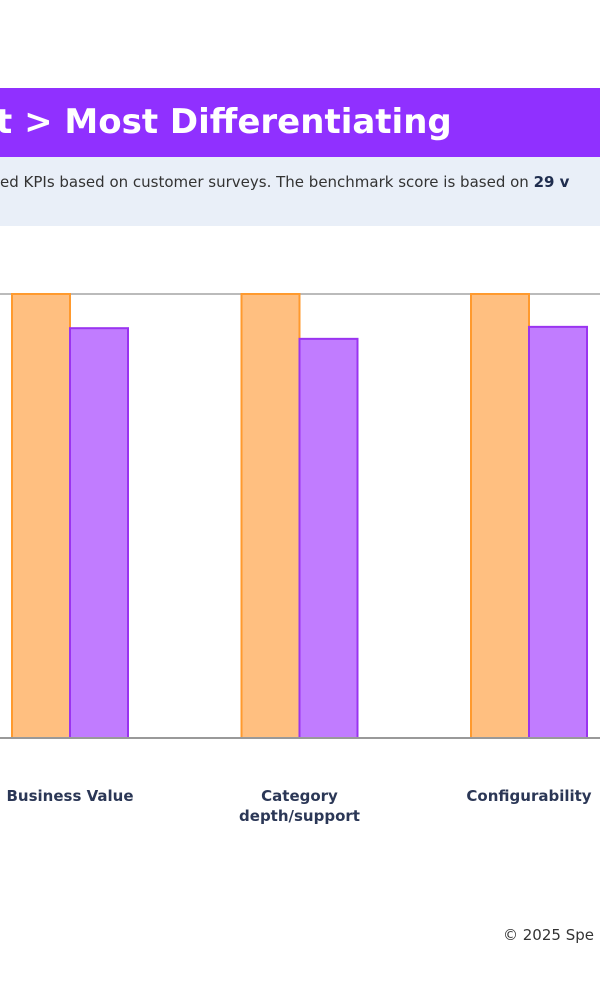 This screenshot has width=600, height=1000. What do you see at coordinates (551, 182) in the screenshot?
I see `subtitle-bold: 29 v` at bounding box center [551, 182].